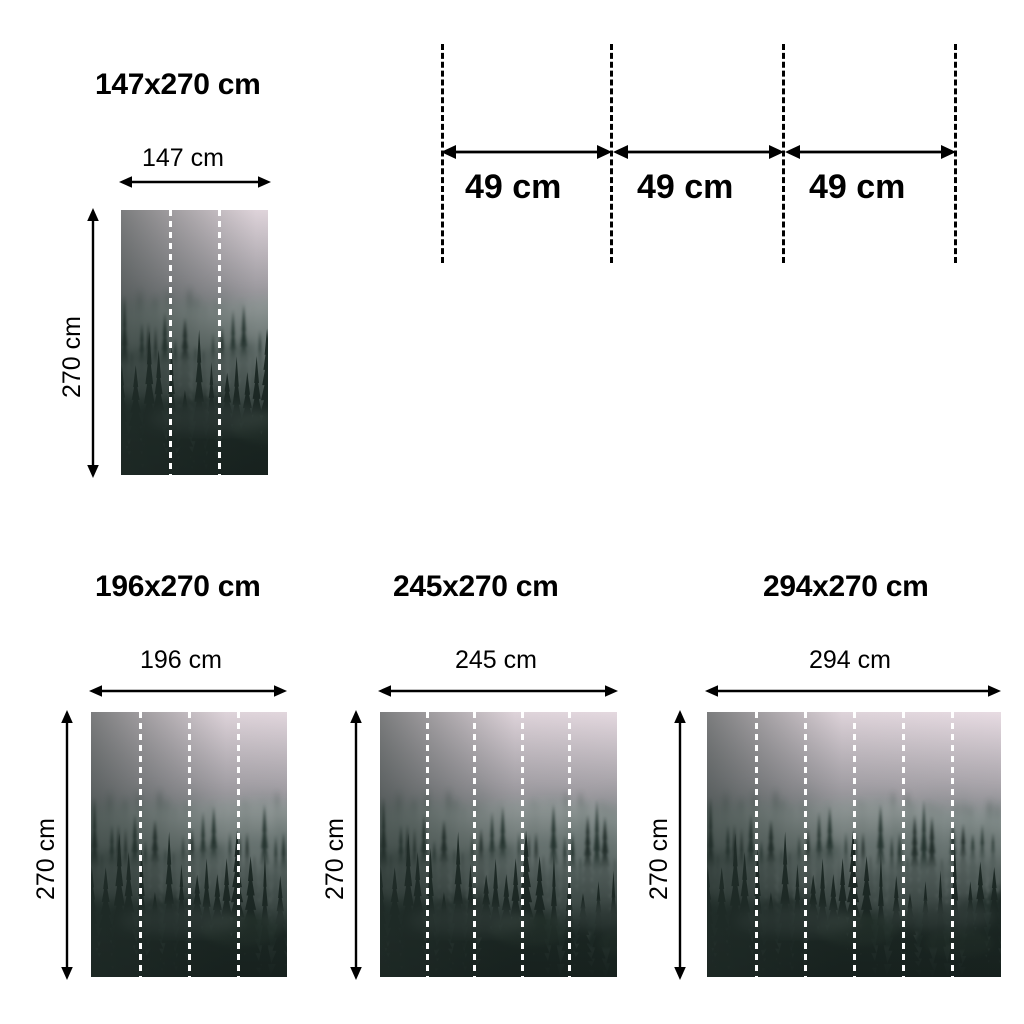  Describe the element at coordinates (181, 660) in the screenshot. I see `width-label-196: 196 cm` at that location.